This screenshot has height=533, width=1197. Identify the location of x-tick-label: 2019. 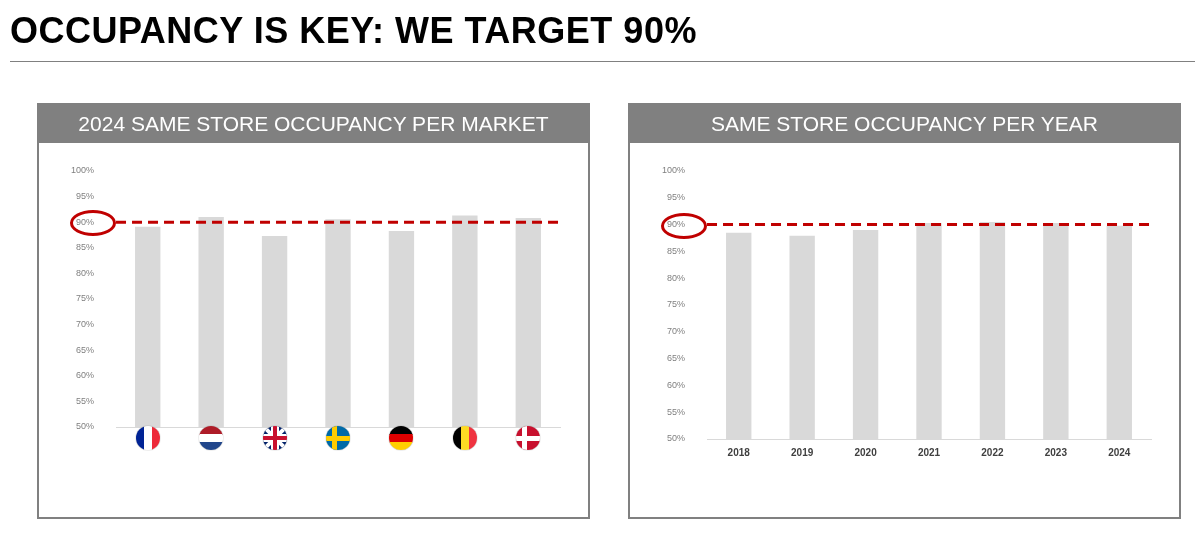
(802, 452).